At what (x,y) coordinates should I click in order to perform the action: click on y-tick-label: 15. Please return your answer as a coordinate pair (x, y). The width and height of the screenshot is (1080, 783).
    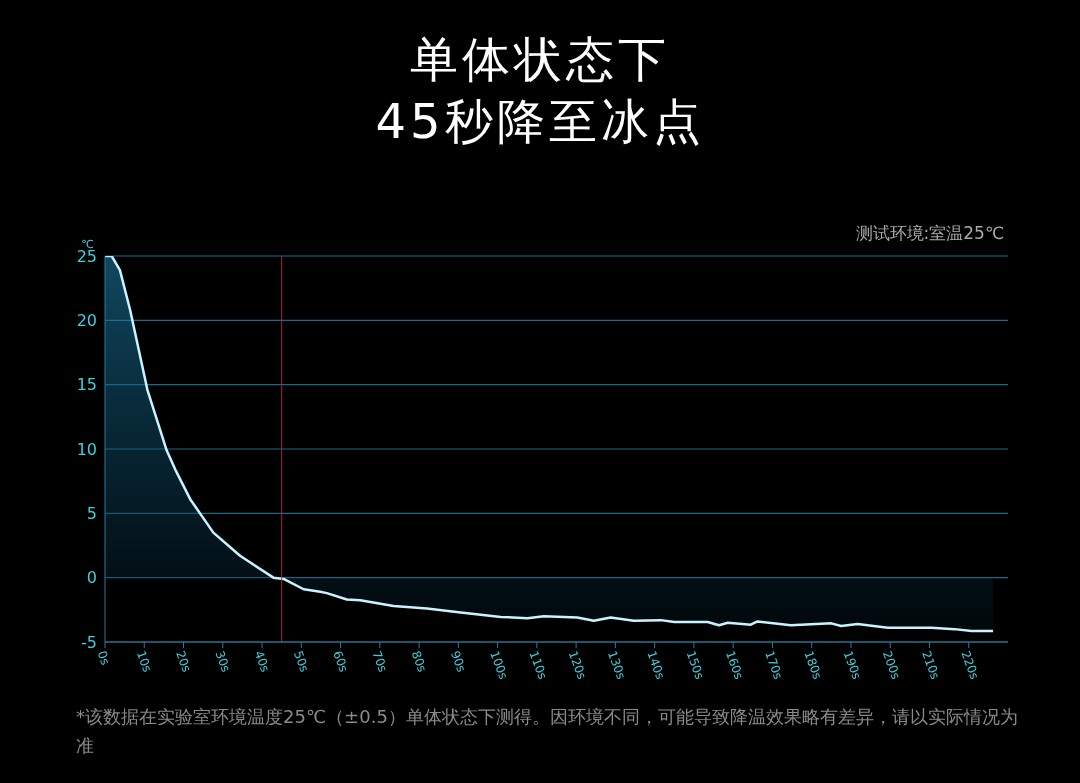
    Looking at the image, I should click on (86, 385).